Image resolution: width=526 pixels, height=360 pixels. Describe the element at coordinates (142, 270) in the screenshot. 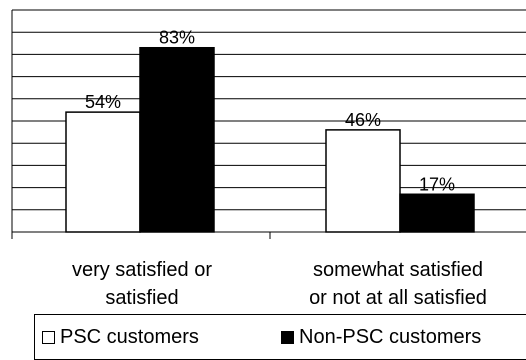

I see `category-label-line: very satisfied or` at that location.